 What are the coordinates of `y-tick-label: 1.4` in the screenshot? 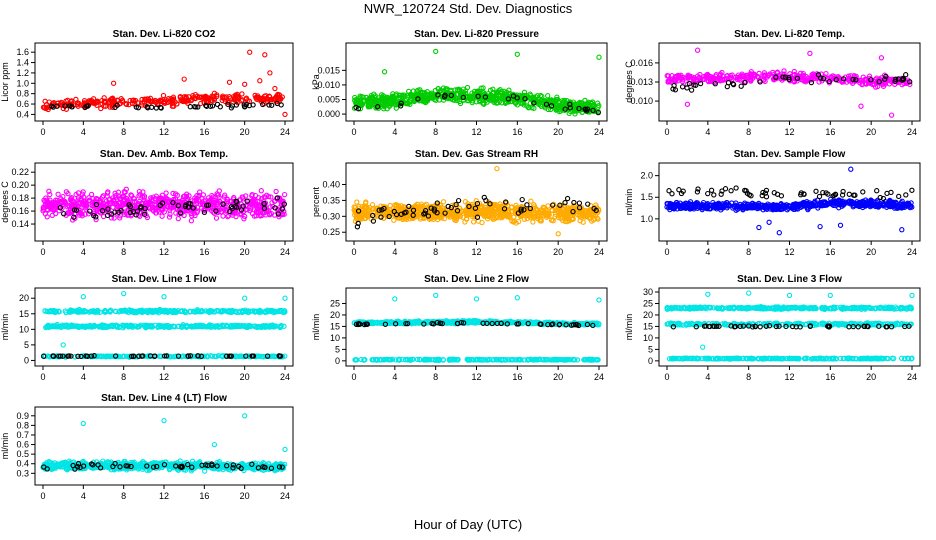 It's located at (22, 63).